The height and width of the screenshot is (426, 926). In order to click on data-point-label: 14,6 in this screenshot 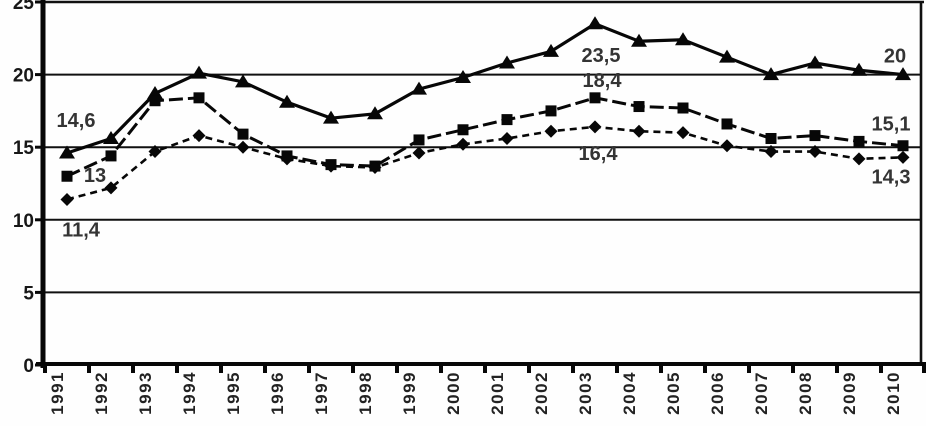, I will do `click(76, 121)`.